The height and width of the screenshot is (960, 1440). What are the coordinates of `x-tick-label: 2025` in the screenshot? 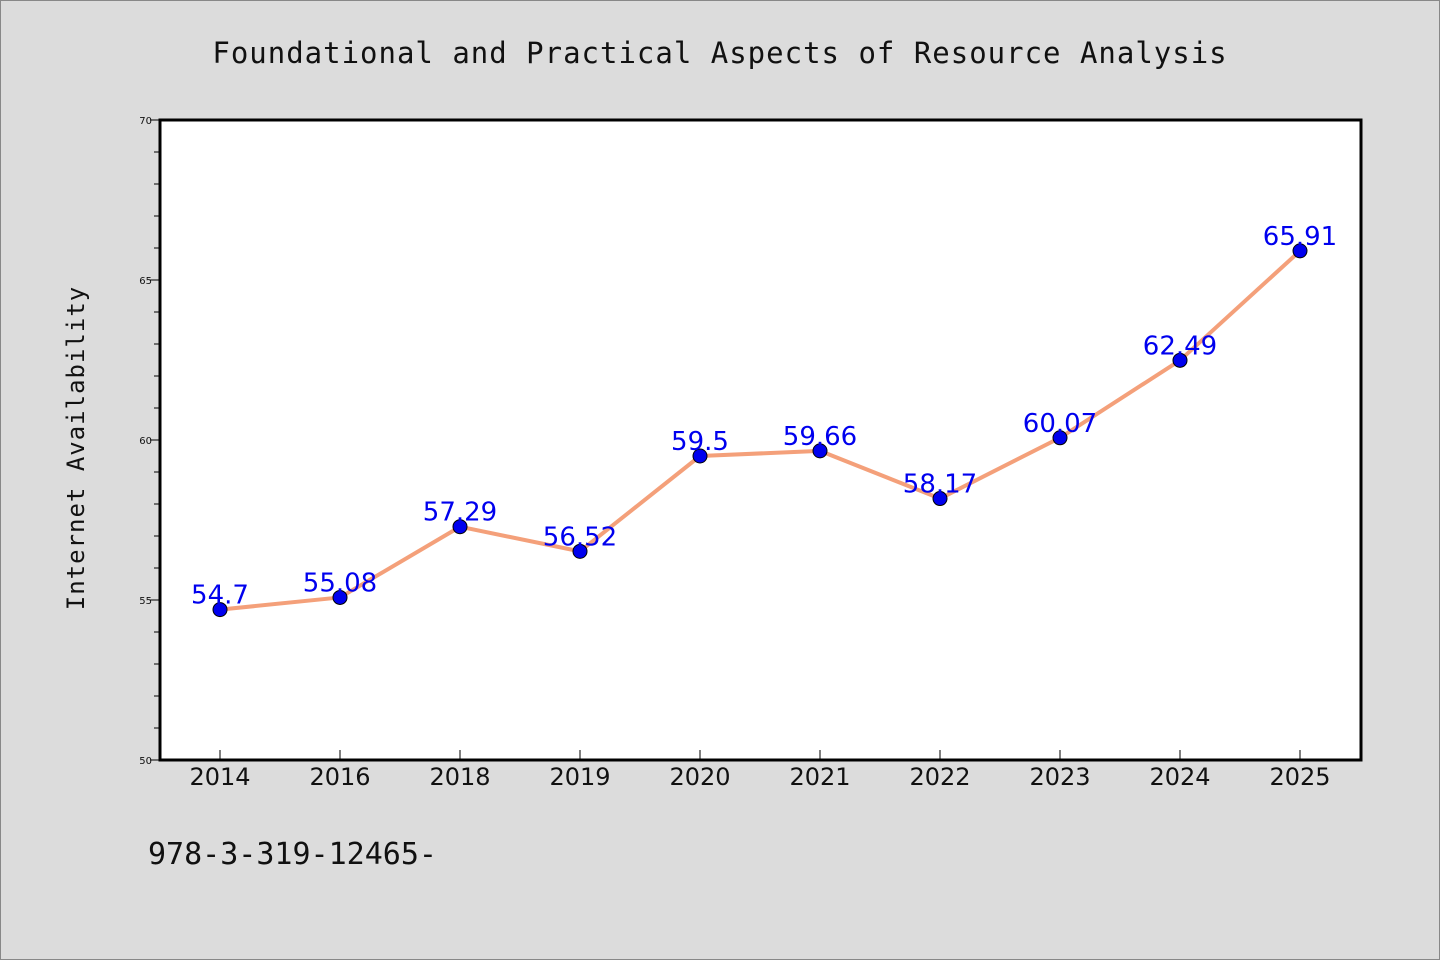 It's located at (1299, 777).